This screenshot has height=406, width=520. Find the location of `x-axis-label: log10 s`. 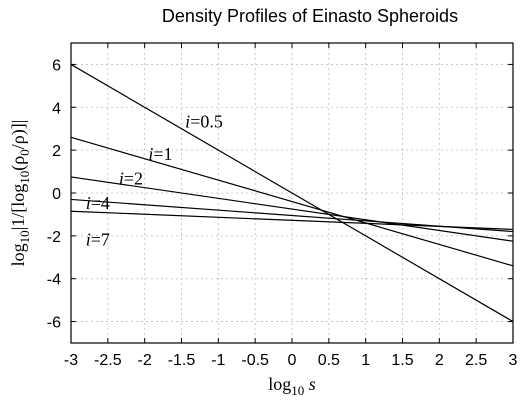

x-axis-label: log10 s is located at coordinates (292, 386).